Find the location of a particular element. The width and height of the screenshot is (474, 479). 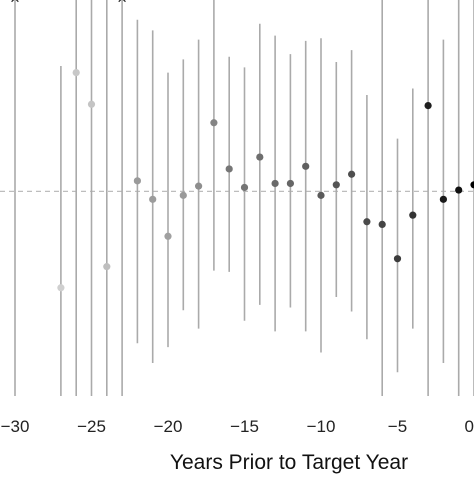

x-tick-label: −15 is located at coordinates (244, 426).